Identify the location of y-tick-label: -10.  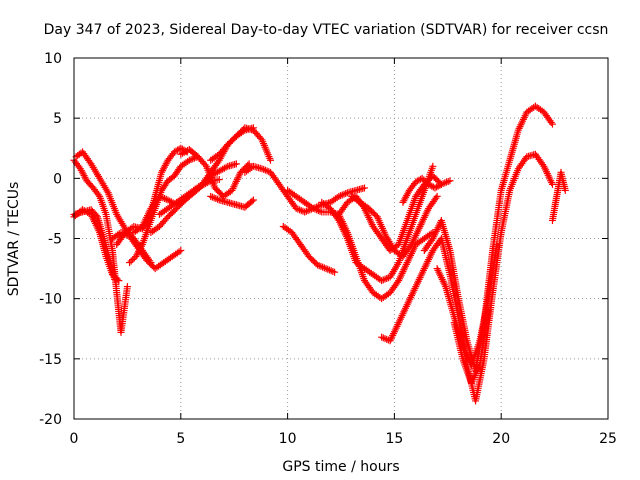
(50, 300).